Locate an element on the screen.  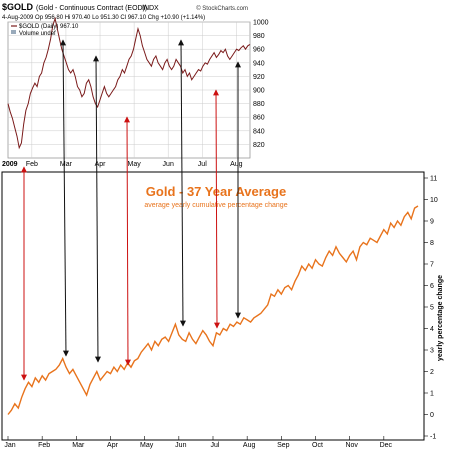
top-x-tick-label: Feb is located at coordinates (32, 164).